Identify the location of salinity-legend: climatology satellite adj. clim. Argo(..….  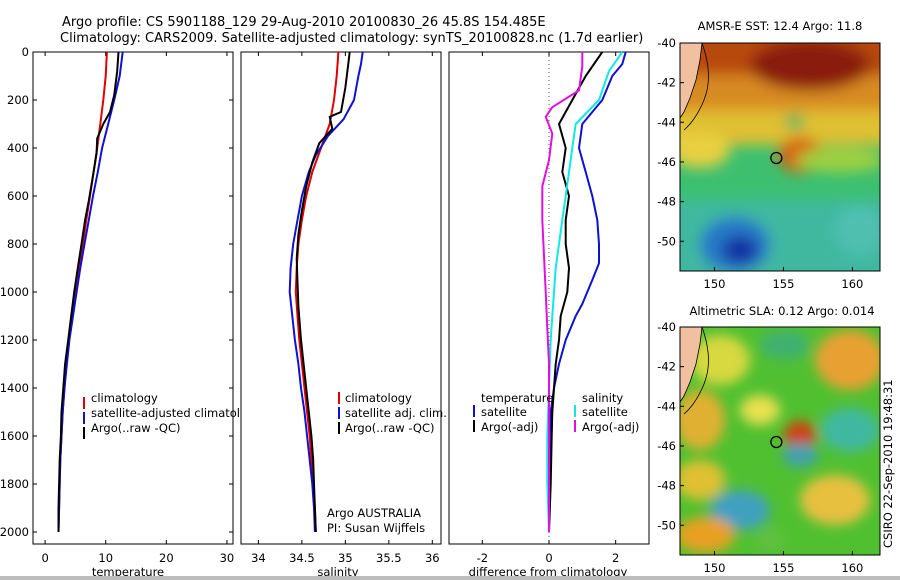
(392, 413).